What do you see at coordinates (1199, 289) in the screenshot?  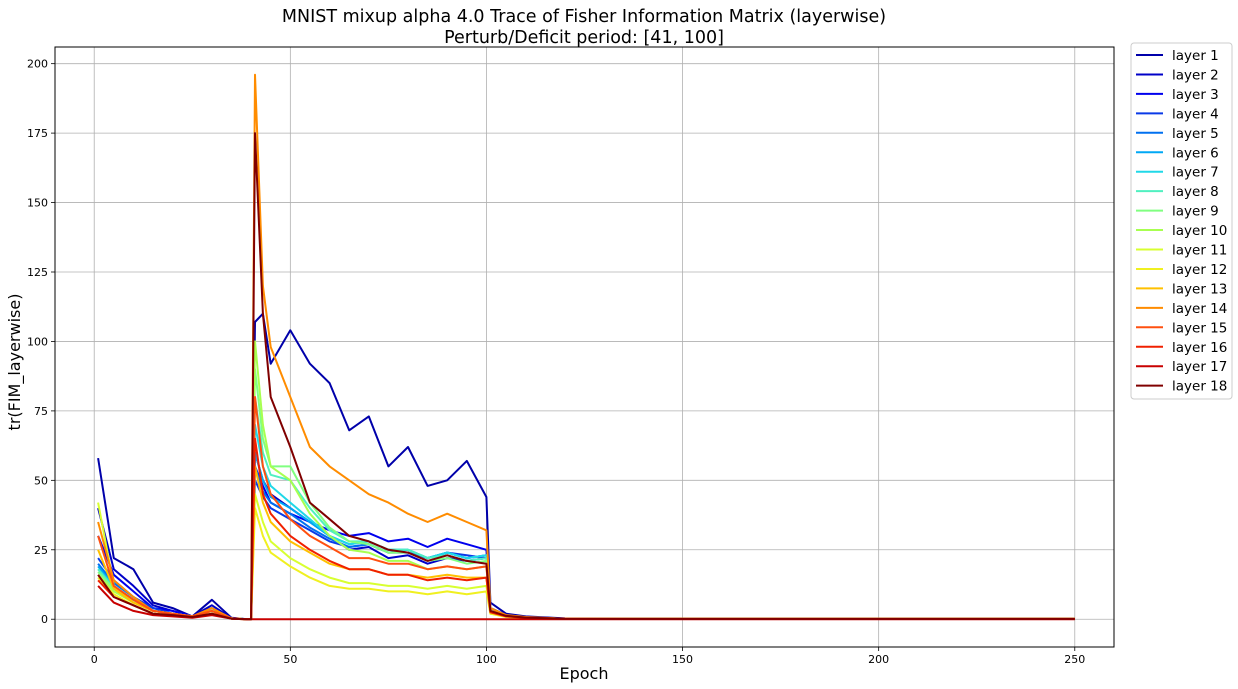 I see `legend-label-13: layer 13` at bounding box center [1199, 289].